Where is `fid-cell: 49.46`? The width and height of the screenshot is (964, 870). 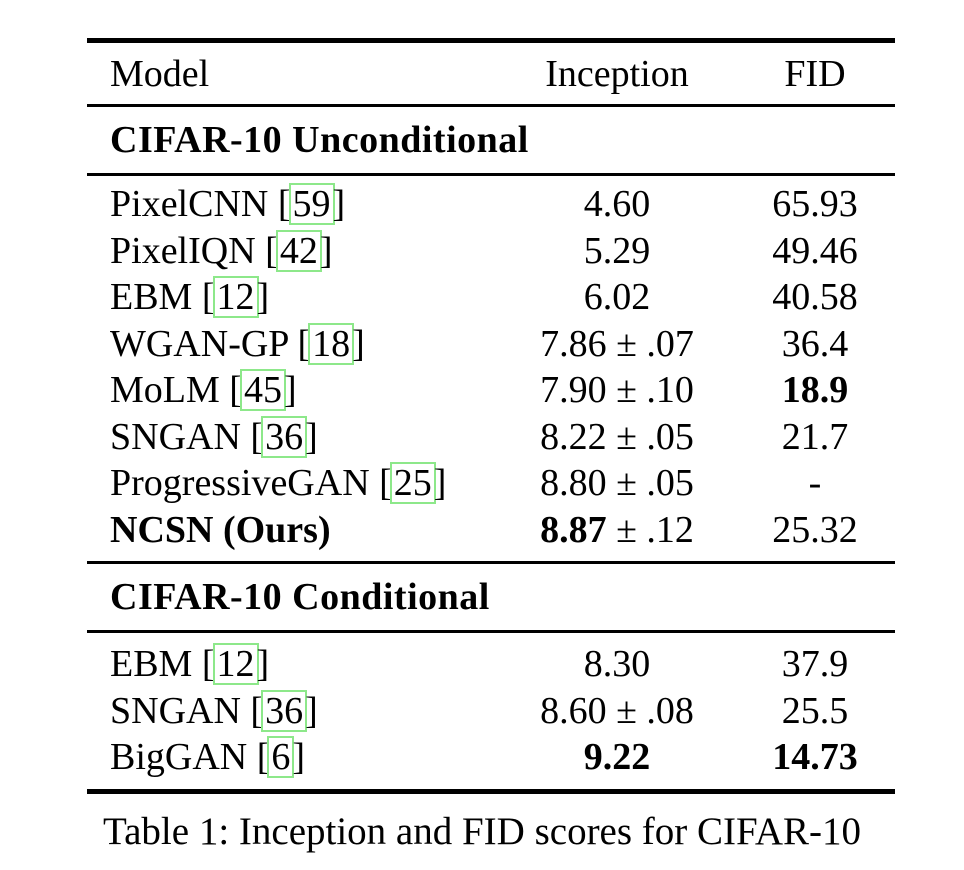
fid-cell: 49.46 is located at coordinates (815, 251).